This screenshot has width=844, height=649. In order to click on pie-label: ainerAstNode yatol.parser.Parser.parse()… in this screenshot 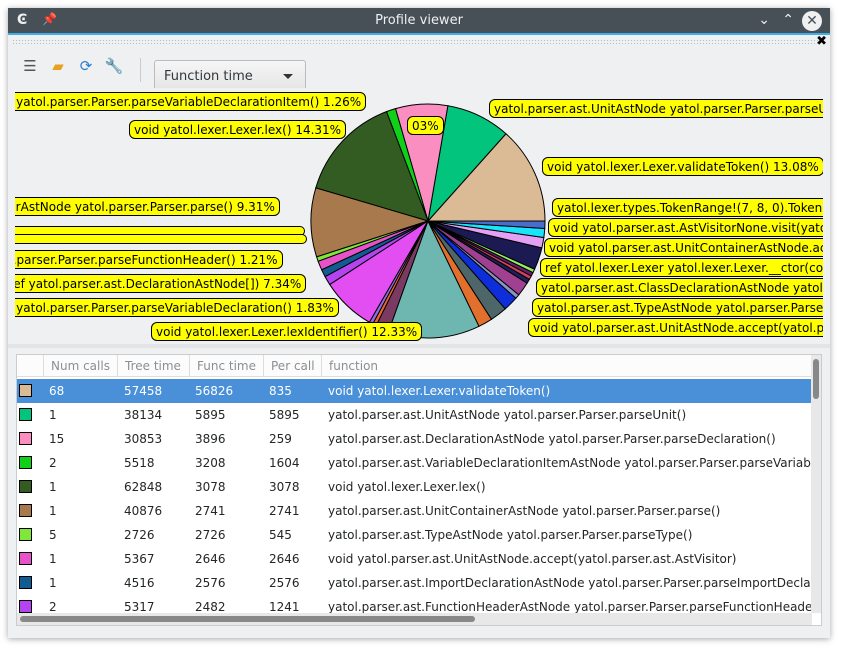, I will do `click(147, 206)`.